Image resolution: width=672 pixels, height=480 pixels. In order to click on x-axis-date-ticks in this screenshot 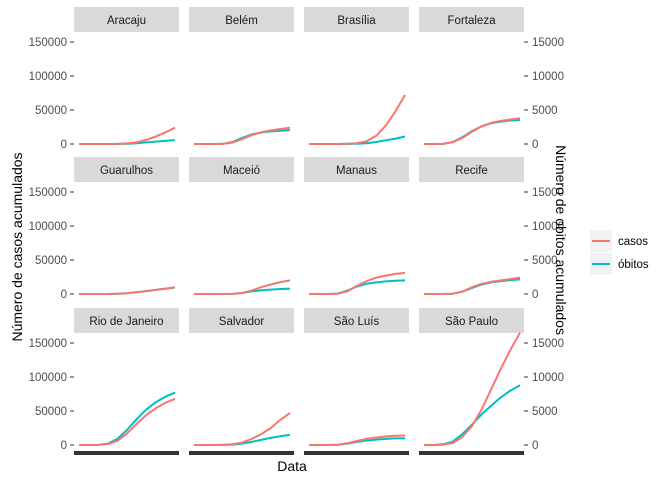, I will do `click(299, 453)`.